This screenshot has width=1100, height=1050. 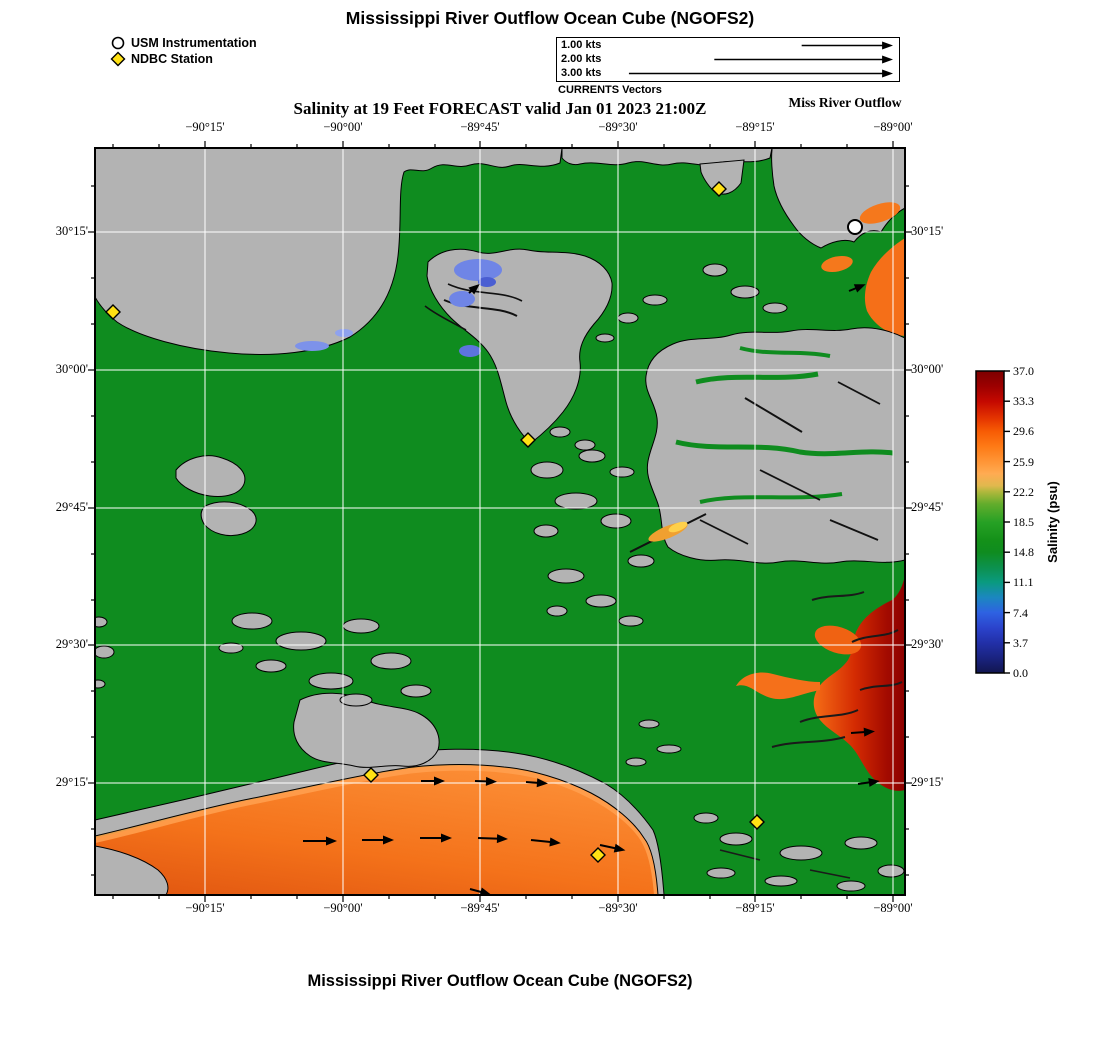 What do you see at coordinates (893, 908) in the screenshot?
I see `lon-tick-label-bottom: −89°00'` at bounding box center [893, 908].